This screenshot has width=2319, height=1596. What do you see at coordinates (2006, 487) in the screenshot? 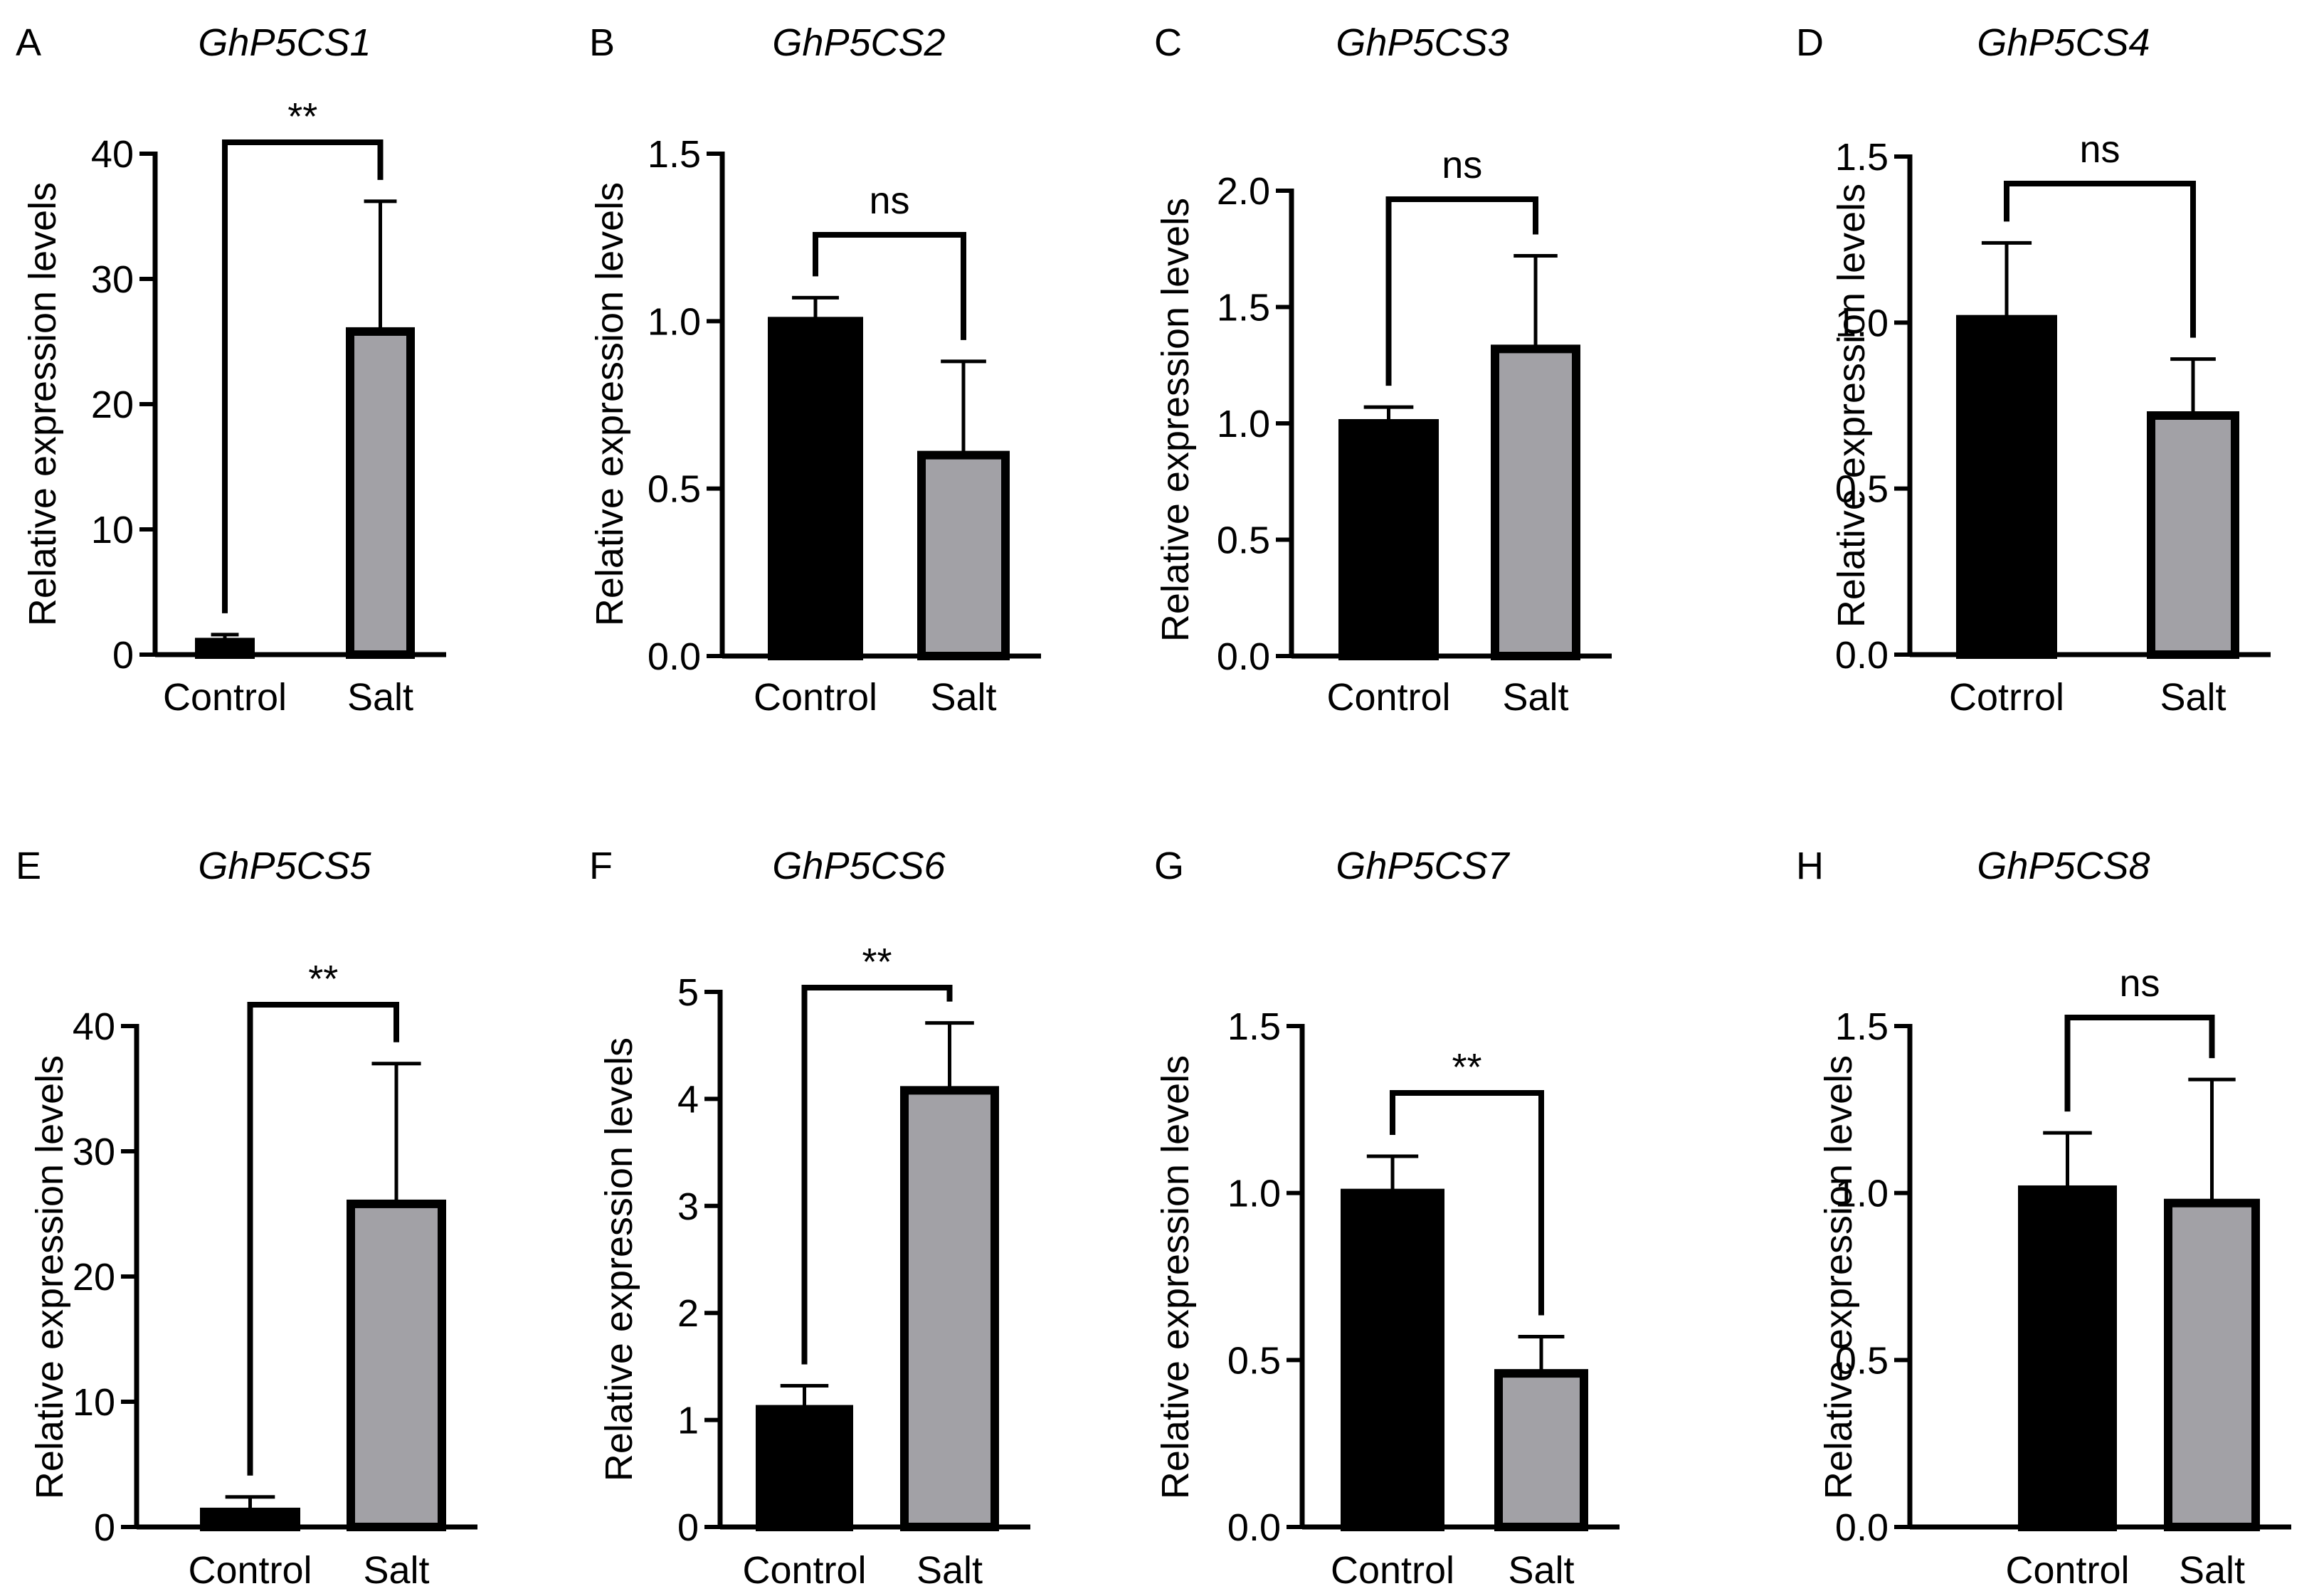
I see `bar-cotrrol` at bounding box center [2006, 487].